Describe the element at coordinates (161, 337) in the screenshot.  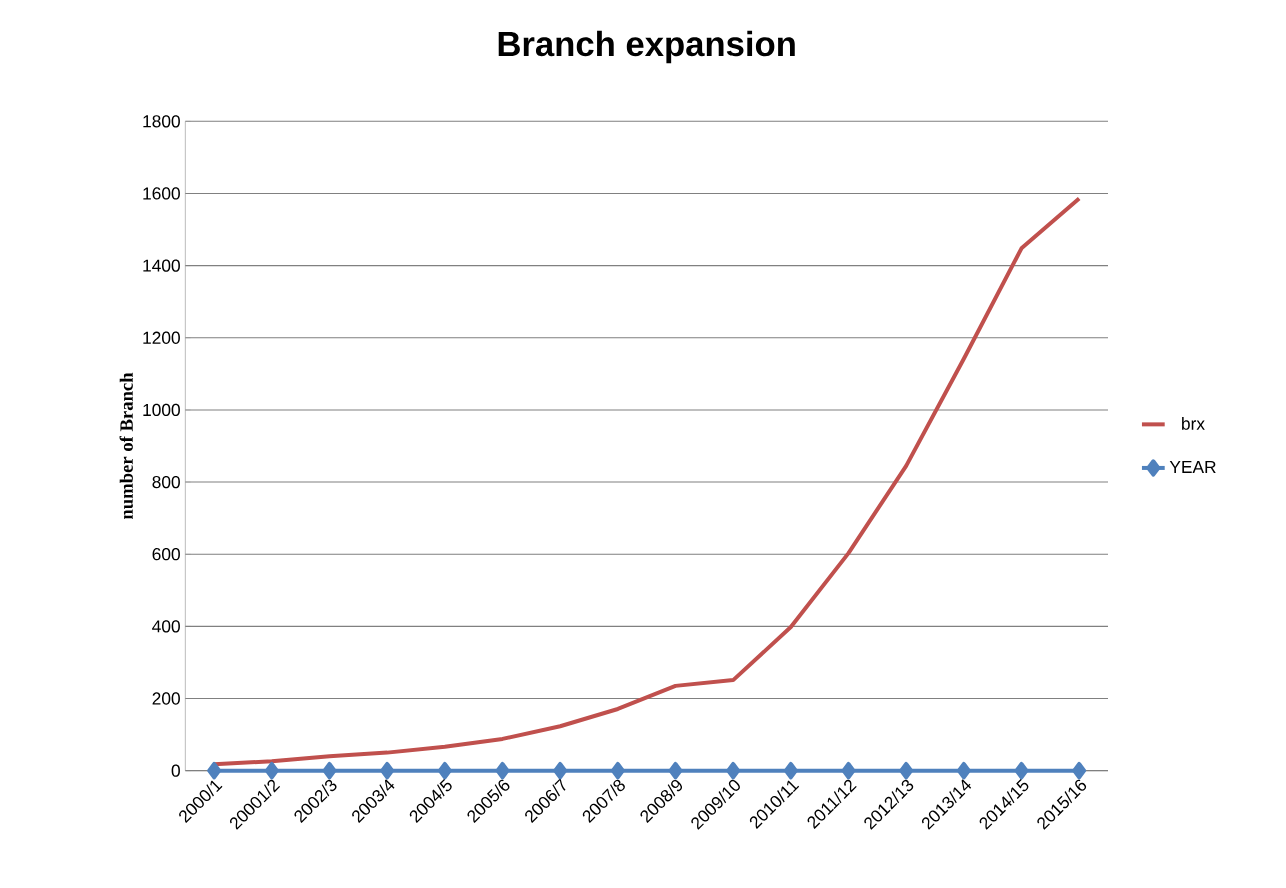
I see `y-tick-label: 1200` at that location.